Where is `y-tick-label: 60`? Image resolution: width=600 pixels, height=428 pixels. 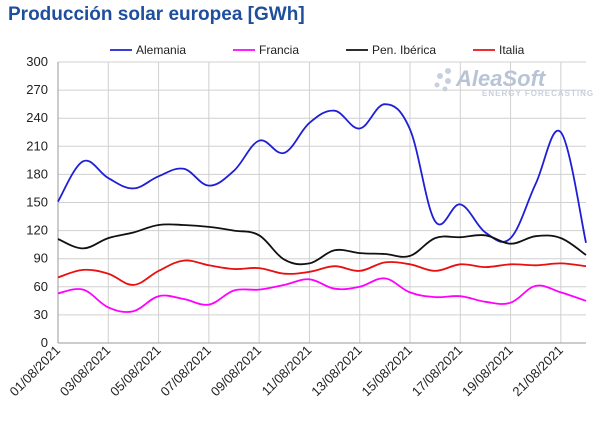
y-tick-label: 60 is located at coordinates (41, 286).